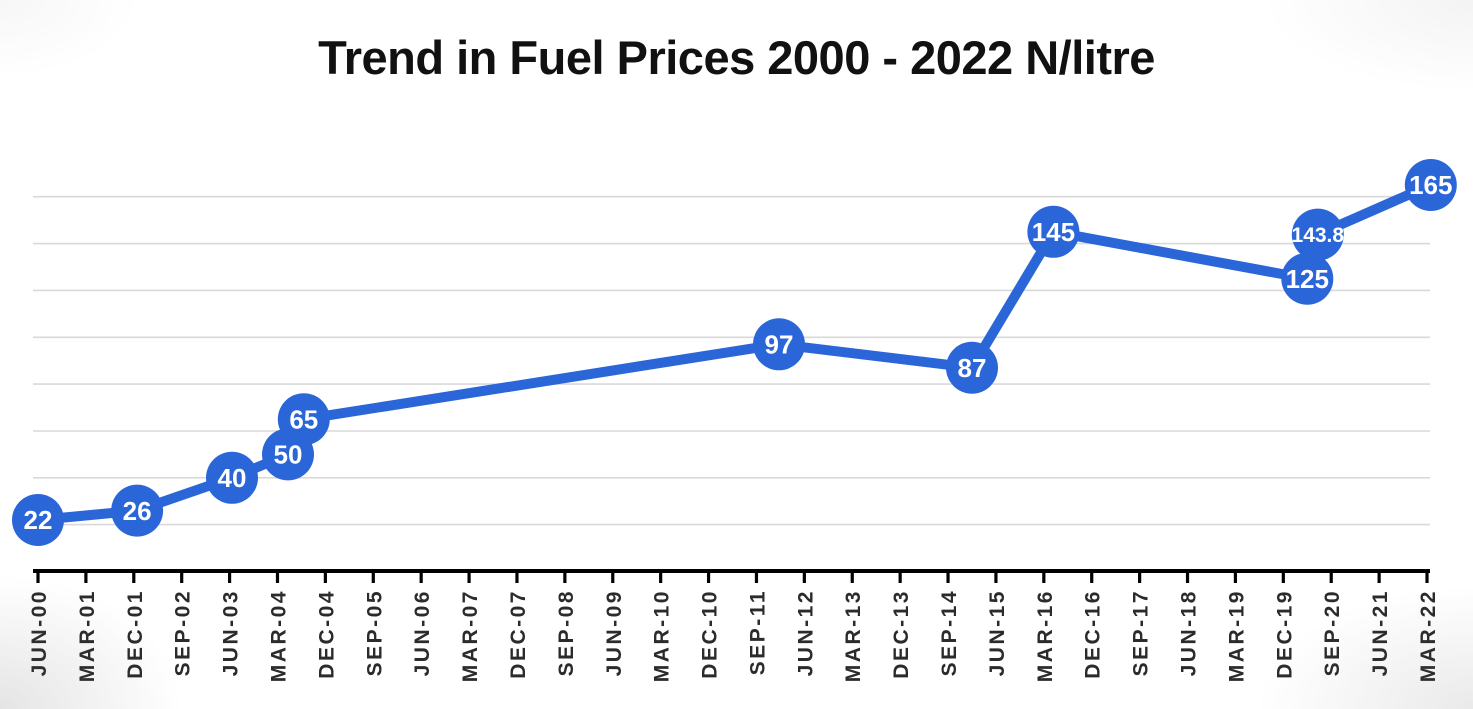 This screenshot has width=1473, height=709. I want to click on x-axis-tick-label: SEP-14, so click(949, 632).